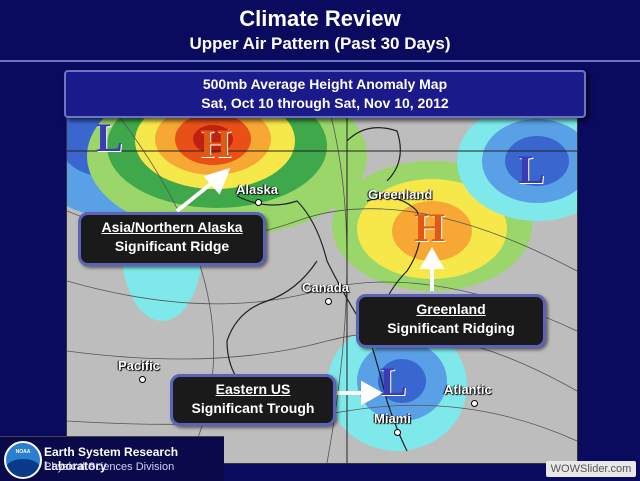  Describe the element at coordinates (23, 460) in the screenshot. I see `noaa-logo-icon: NOAA` at that location.